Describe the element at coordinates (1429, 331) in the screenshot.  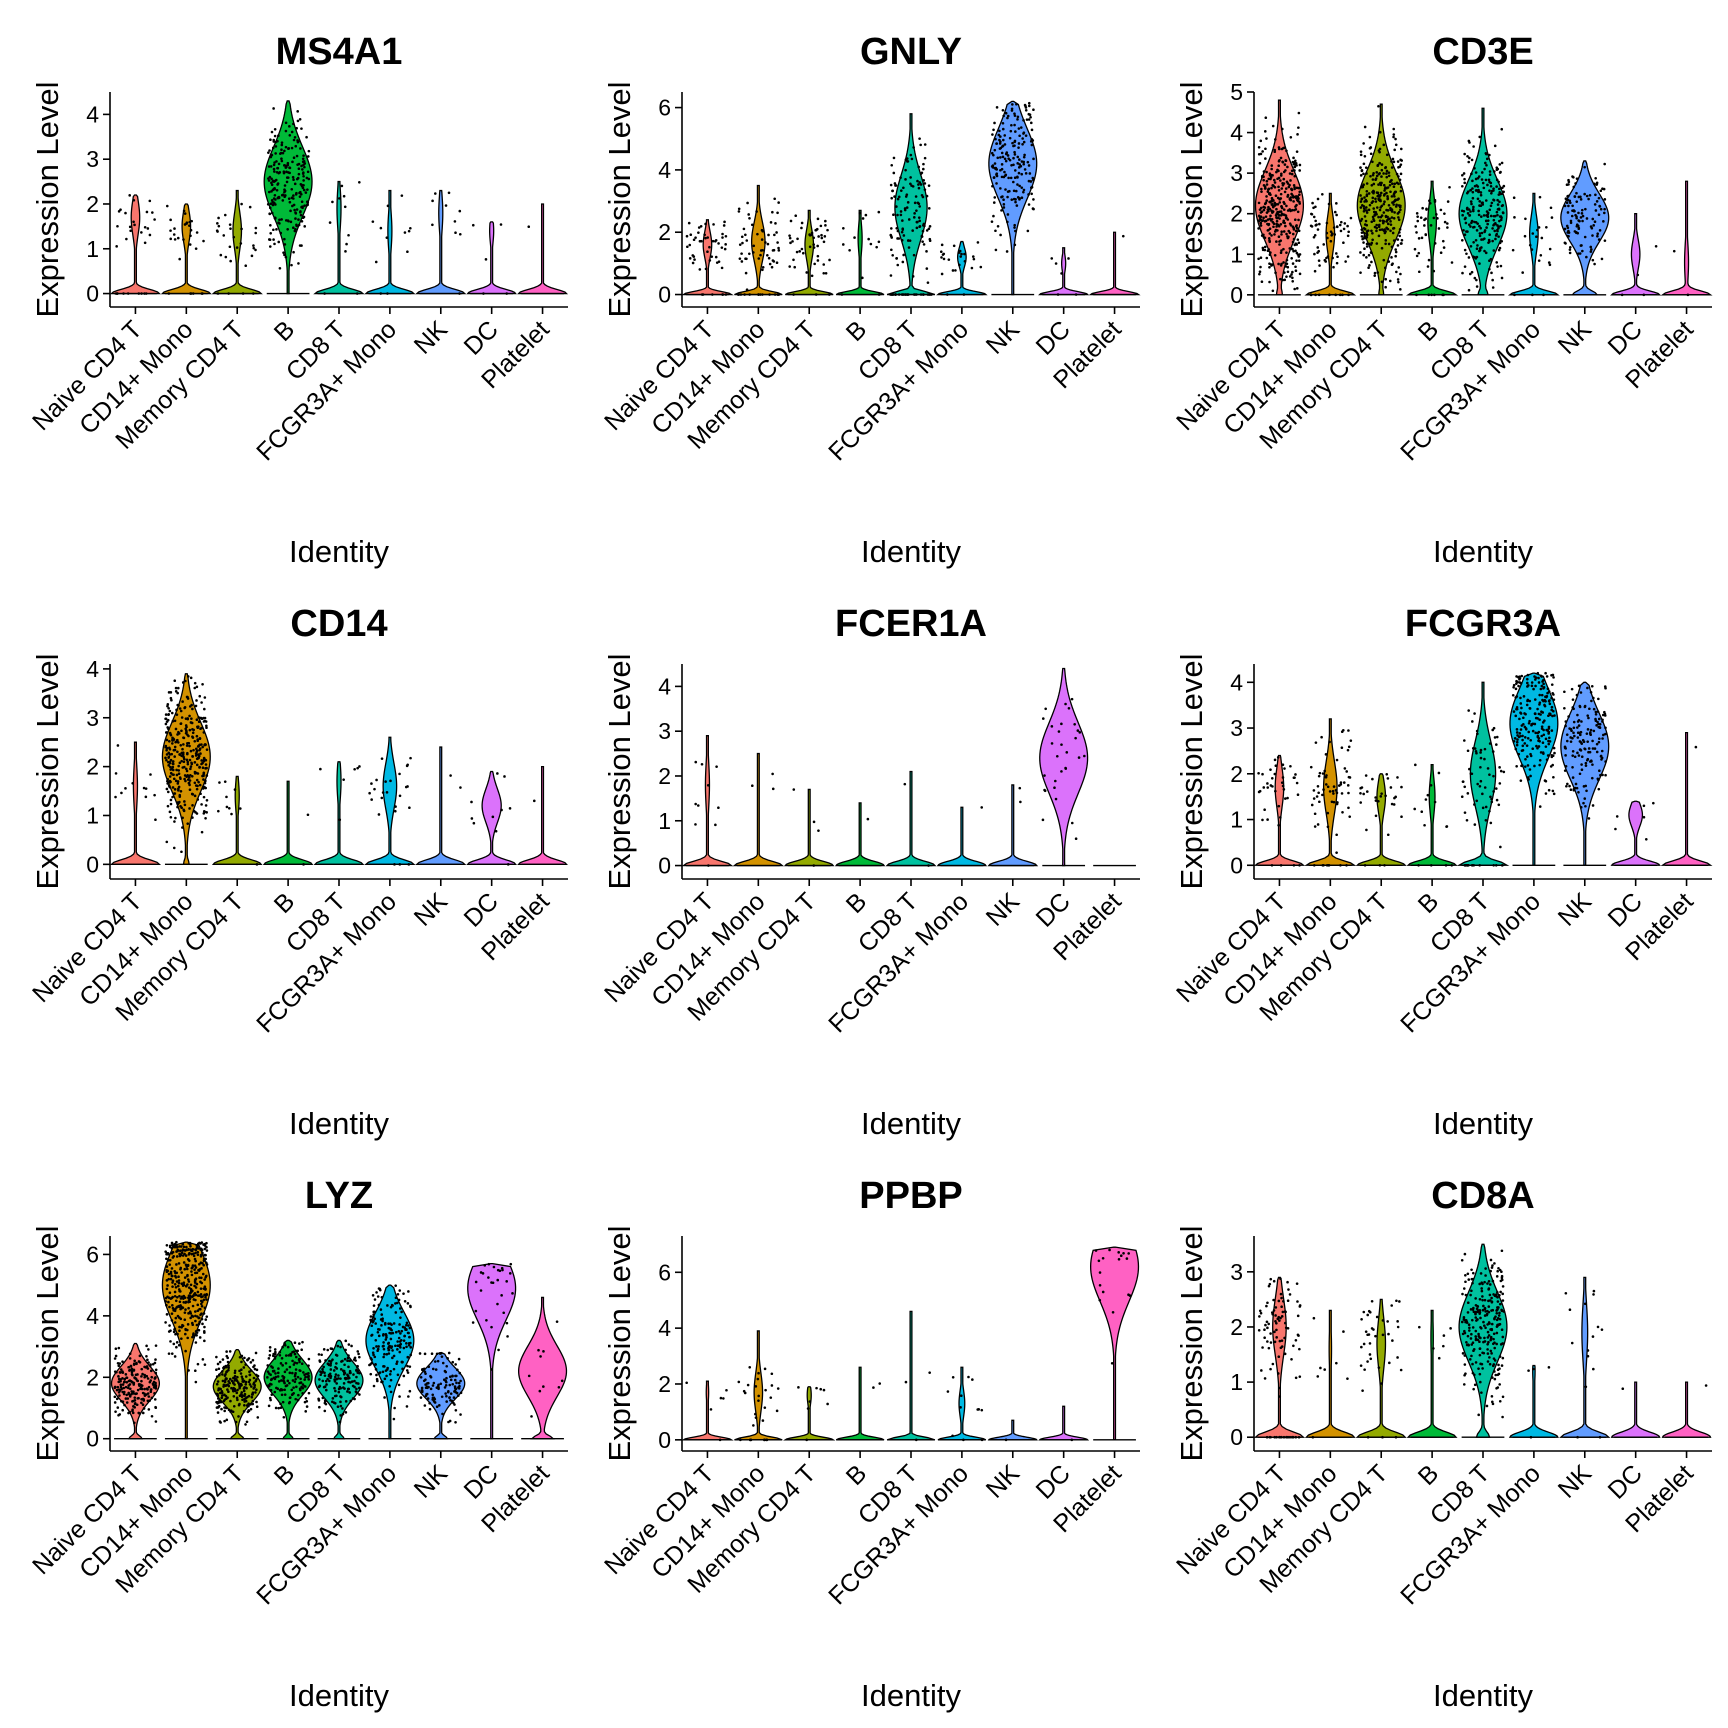
I see `x-tick-label: B` at that location.